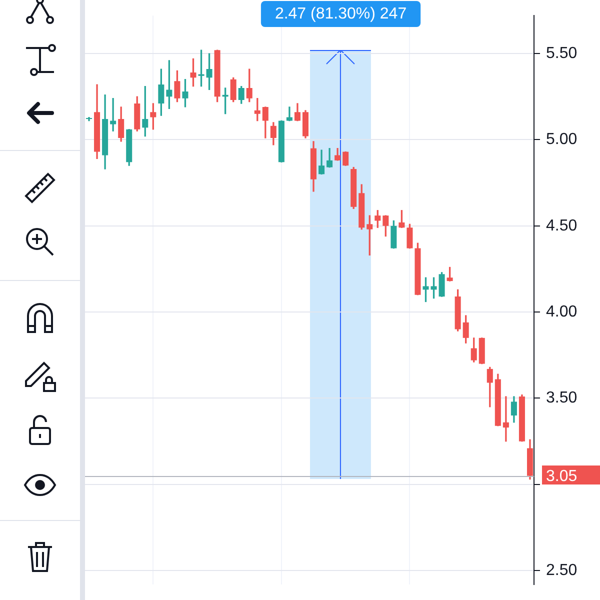 The height and width of the screenshot is (600, 600). What do you see at coordinates (340, 13) in the screenshot?
I see `annotation: 2.47 (81.30%) 247` at bounding box center [340, 13].